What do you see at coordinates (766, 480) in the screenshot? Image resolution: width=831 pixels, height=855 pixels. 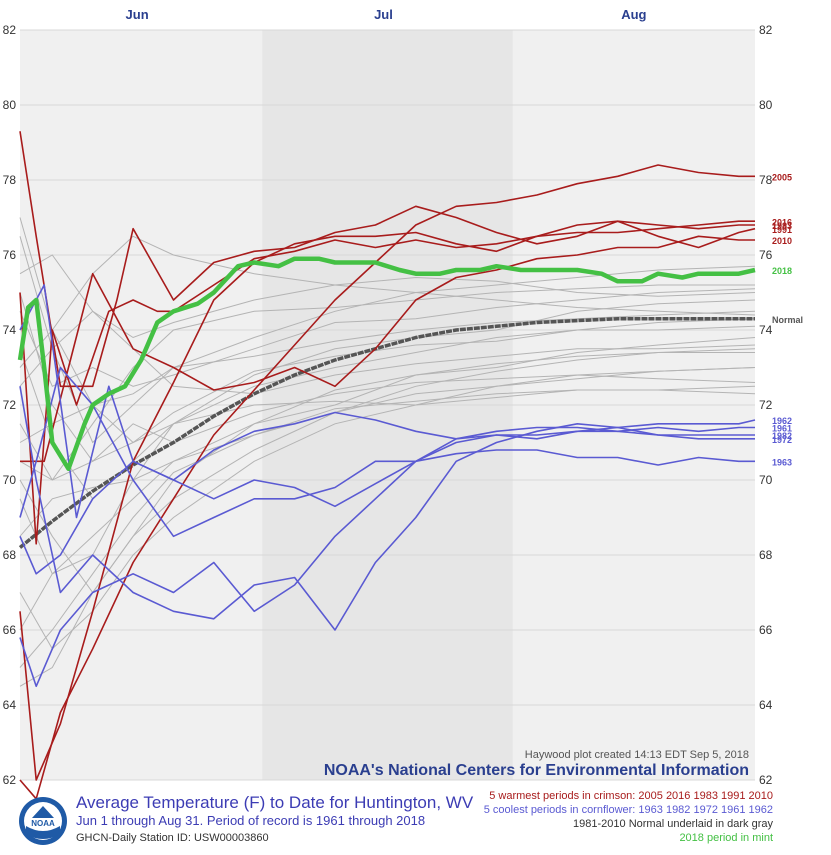 I see `y-tick-right: 70` at bounding box center [766, 480].